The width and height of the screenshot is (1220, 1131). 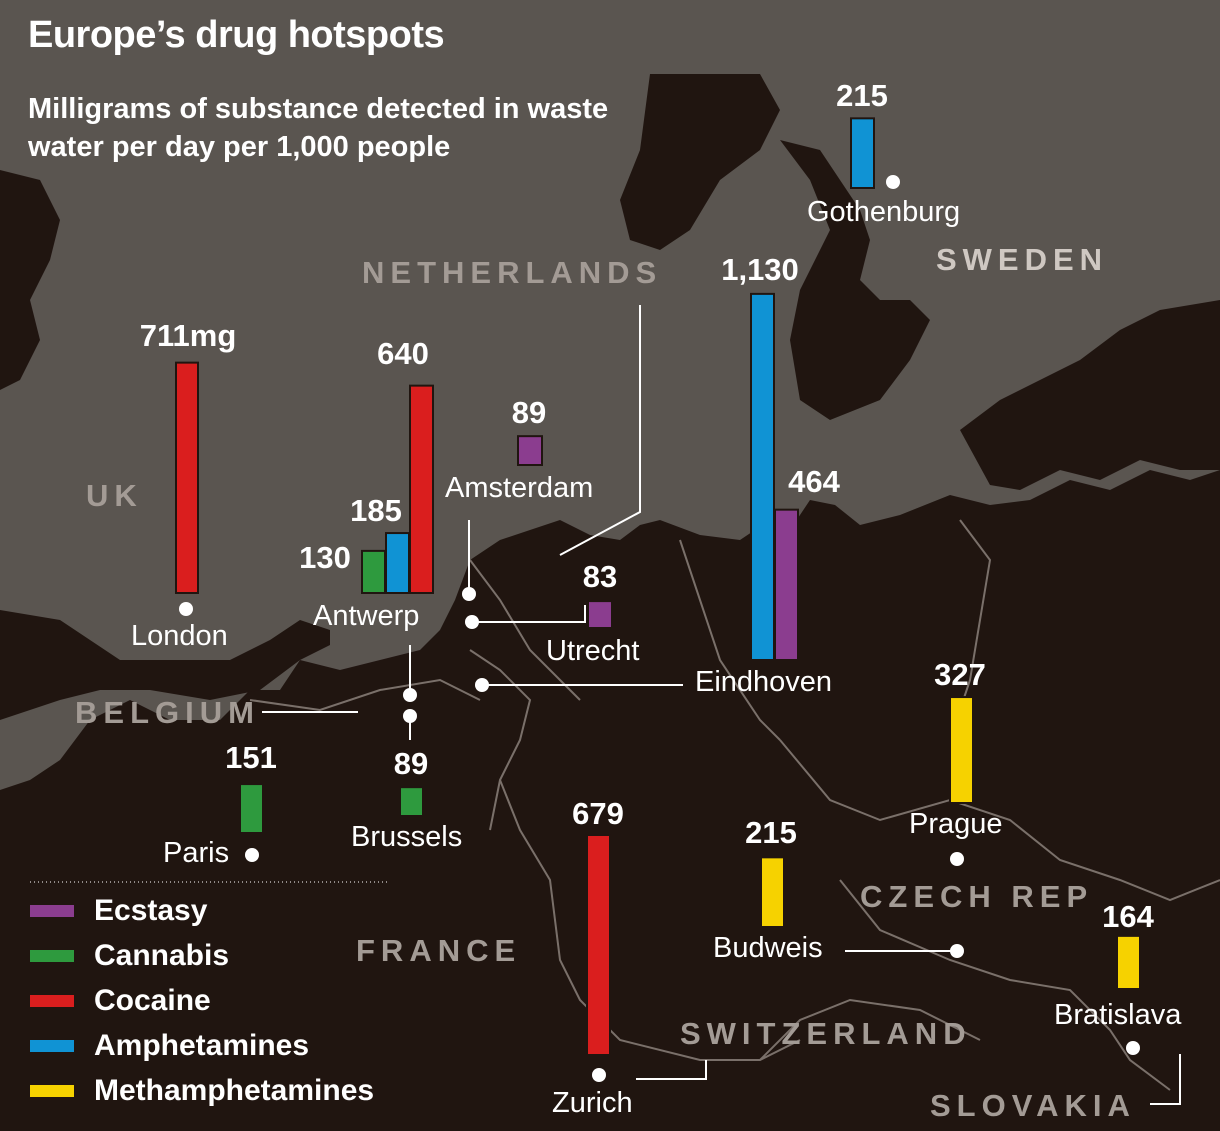 I want to click on bar-budweis-methamphetamines, so click(x=772, y=892).